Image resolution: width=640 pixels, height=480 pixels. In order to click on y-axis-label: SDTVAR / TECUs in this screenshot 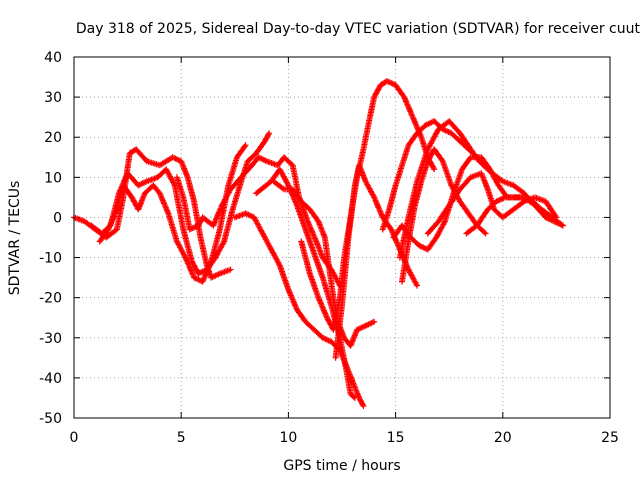, I will do `click(15, 238)`.